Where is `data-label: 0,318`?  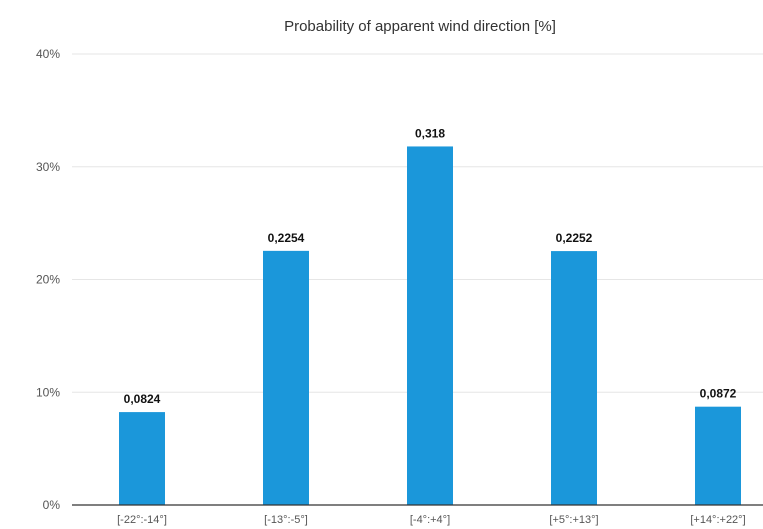 data-label: 0,318 is located at coordinates (430, 133).